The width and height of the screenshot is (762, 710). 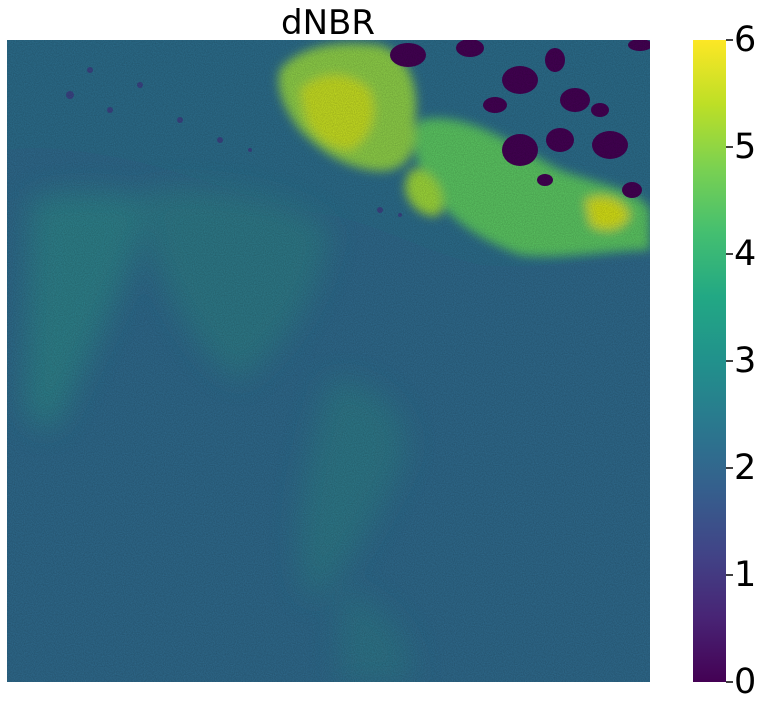 I want to click on chart-title: dNBR, so click(x=328, y=23).